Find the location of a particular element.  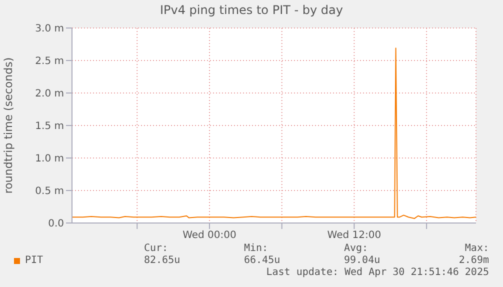

text: Cur: is located at coordinates (157, 248).